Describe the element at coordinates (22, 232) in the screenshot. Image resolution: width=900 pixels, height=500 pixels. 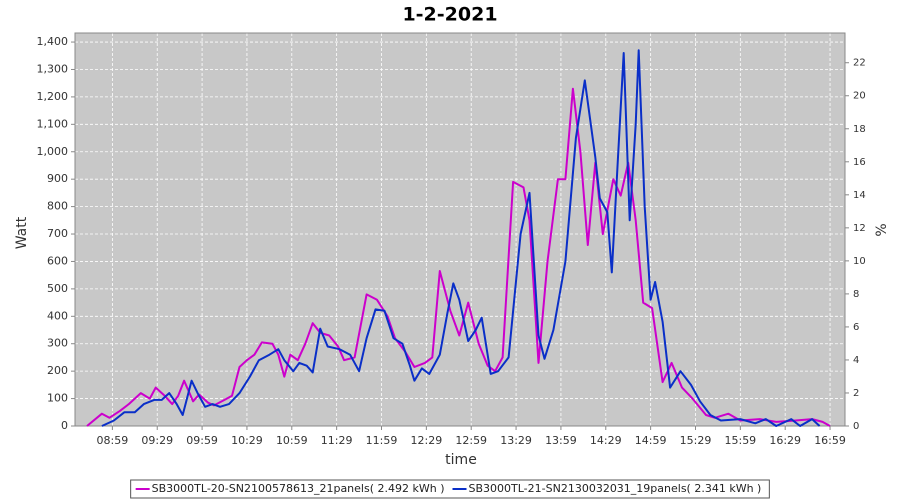
I see `y-axis-label: Watt` at that location.